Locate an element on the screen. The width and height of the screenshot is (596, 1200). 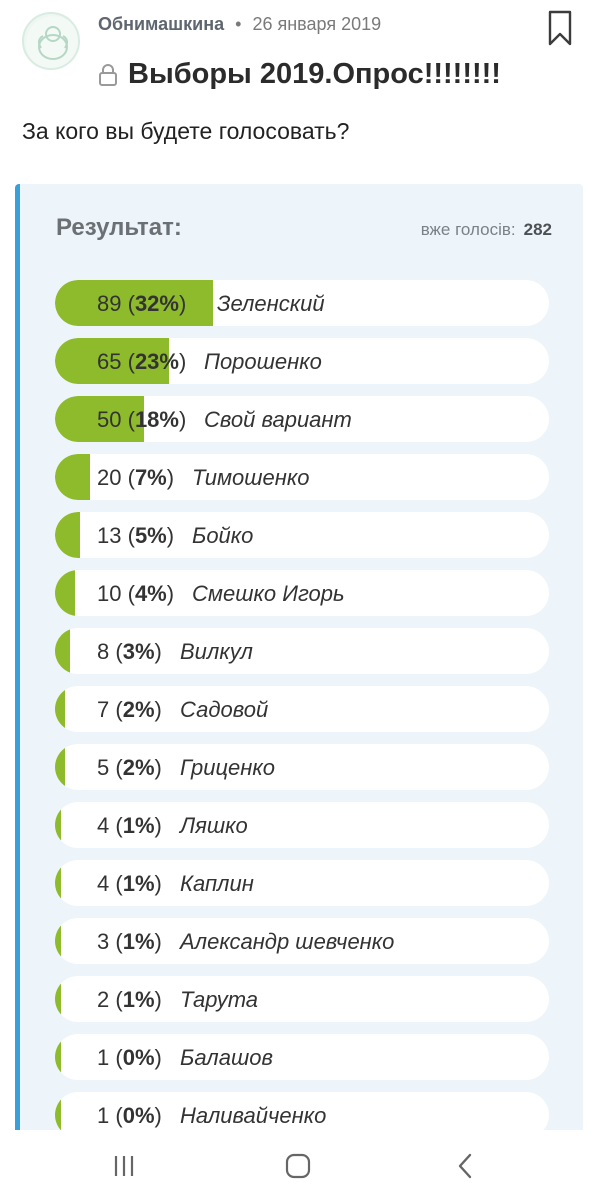
post-title: Выборы 2019.Опрос!!!!!!!! is located at coordinates (314, 74).